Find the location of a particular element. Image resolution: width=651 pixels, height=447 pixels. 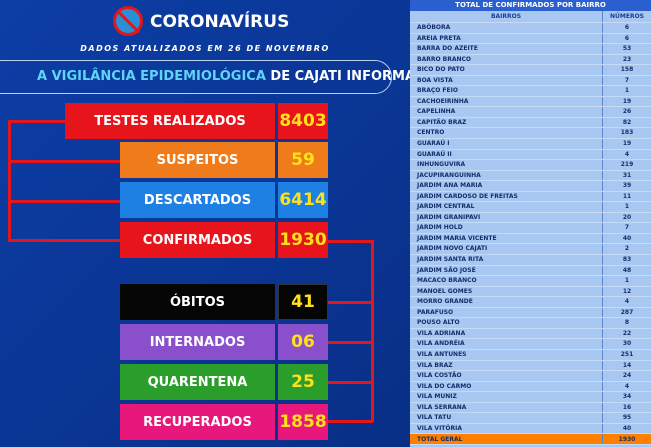

bairro-count: 12 is located at coordinates (627, 291).